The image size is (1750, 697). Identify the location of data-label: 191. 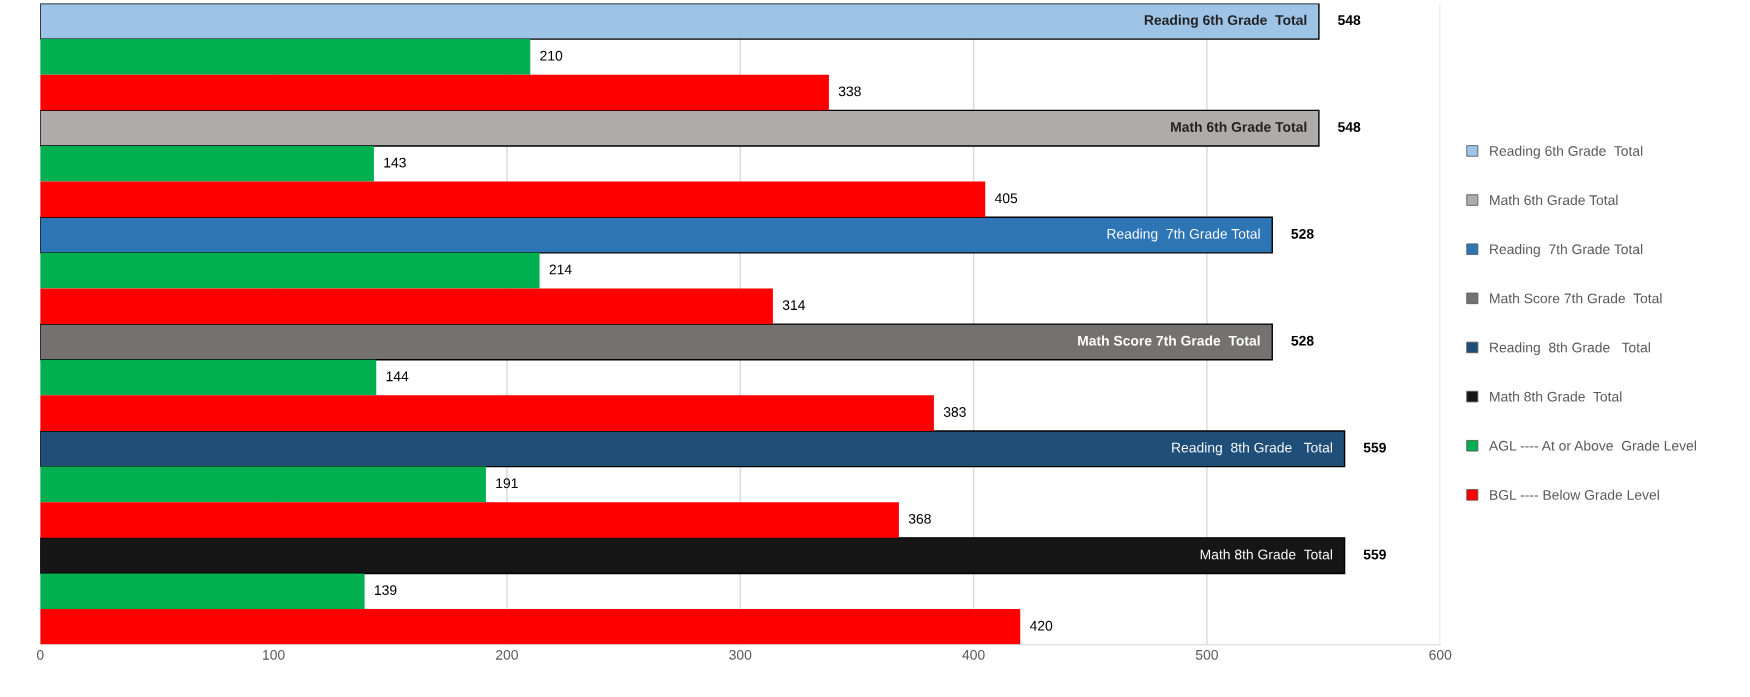
(507, 483).